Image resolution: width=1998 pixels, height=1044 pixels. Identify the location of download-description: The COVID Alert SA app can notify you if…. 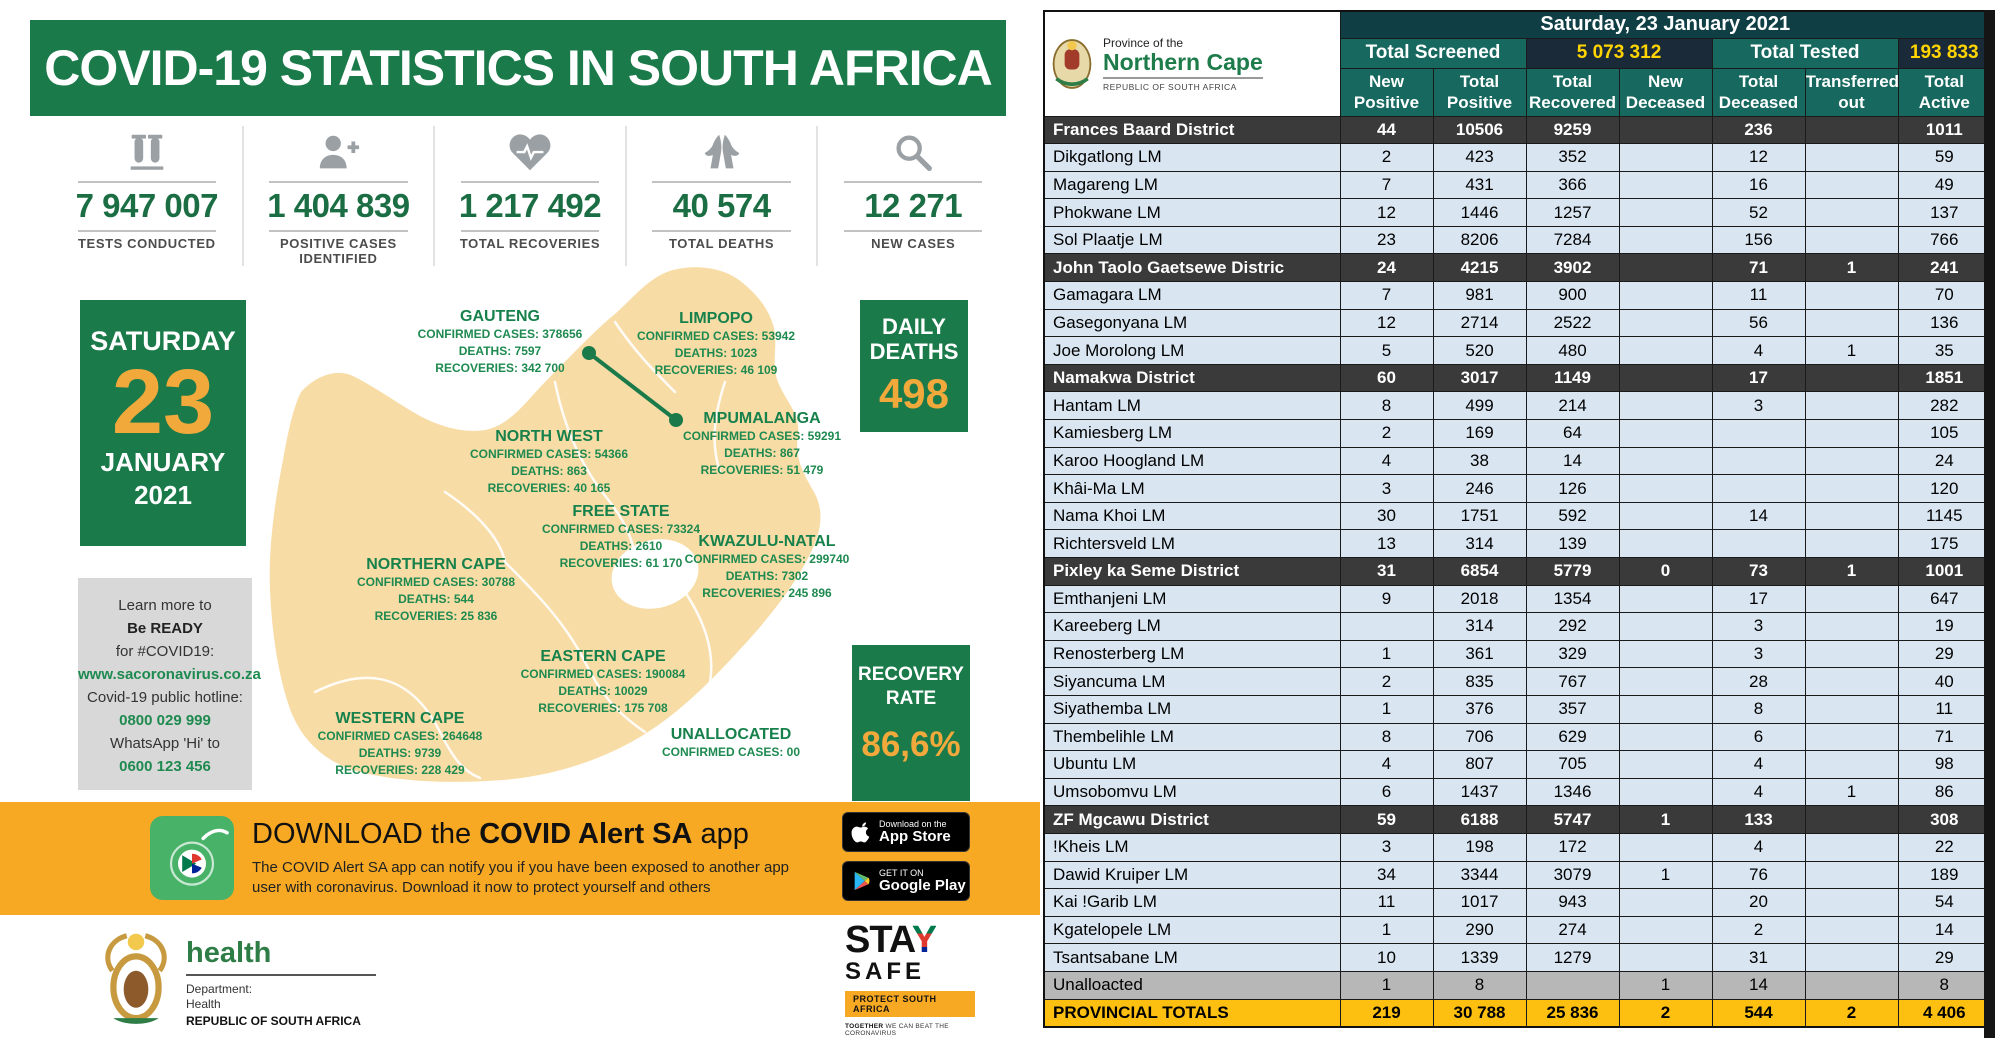
(521, 877).